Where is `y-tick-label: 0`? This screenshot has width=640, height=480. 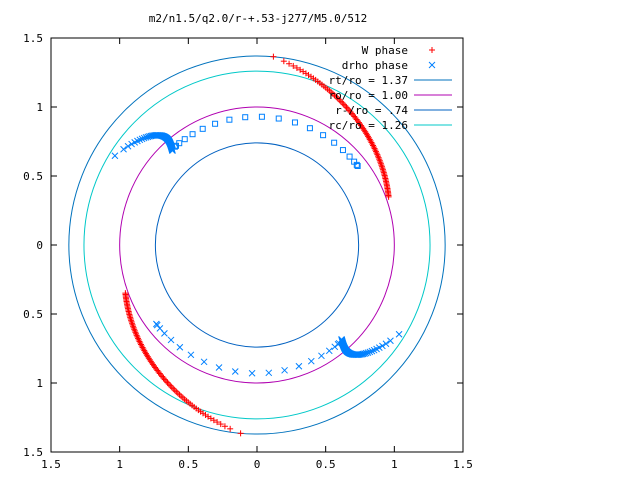 y-tick-label: 0 is located at coordinates (39, 245).